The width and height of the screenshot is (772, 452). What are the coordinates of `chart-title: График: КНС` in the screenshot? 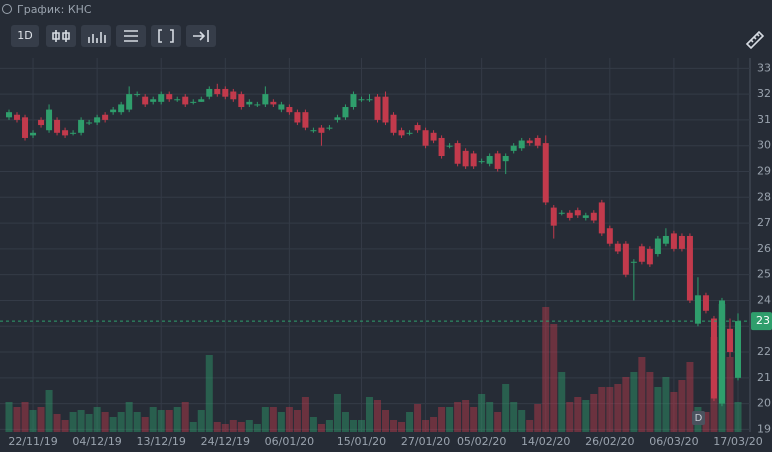 It's located at (54, 9).